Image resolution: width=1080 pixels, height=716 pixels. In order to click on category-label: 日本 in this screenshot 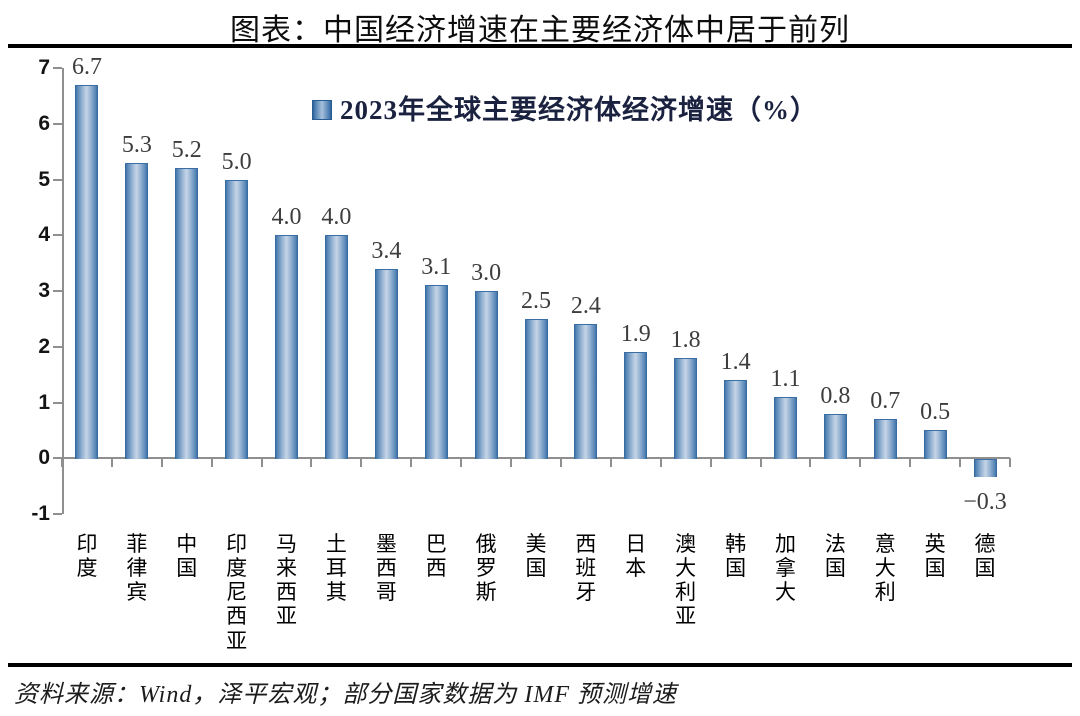, I will do `click(636, 556)`.